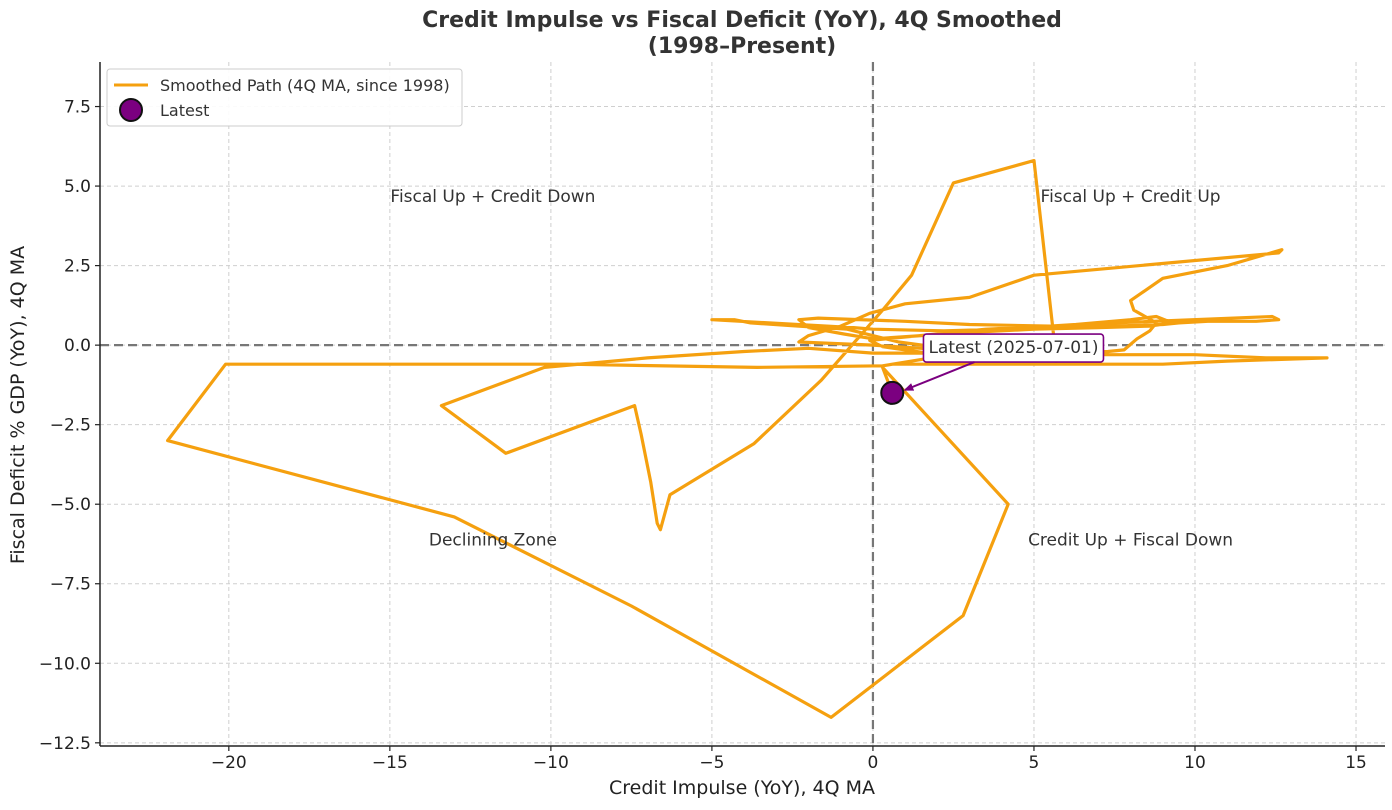 This screenshot has height=810, width=1392. Describe the element at coordinates (77, 267) in the screenshot. I see `y-tick-label-6: 2.5` at that location.